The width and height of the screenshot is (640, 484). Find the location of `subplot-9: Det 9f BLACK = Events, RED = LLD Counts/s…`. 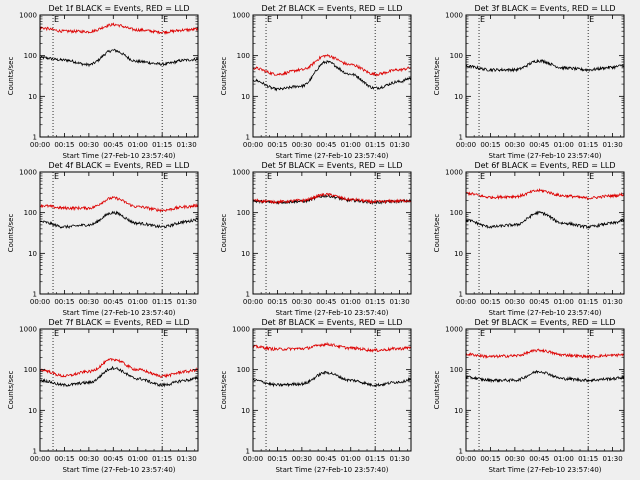

subplot-9: Det 9f BLACK = Events, RED = LLD Counts/s… is located at coordinates (529, 396).